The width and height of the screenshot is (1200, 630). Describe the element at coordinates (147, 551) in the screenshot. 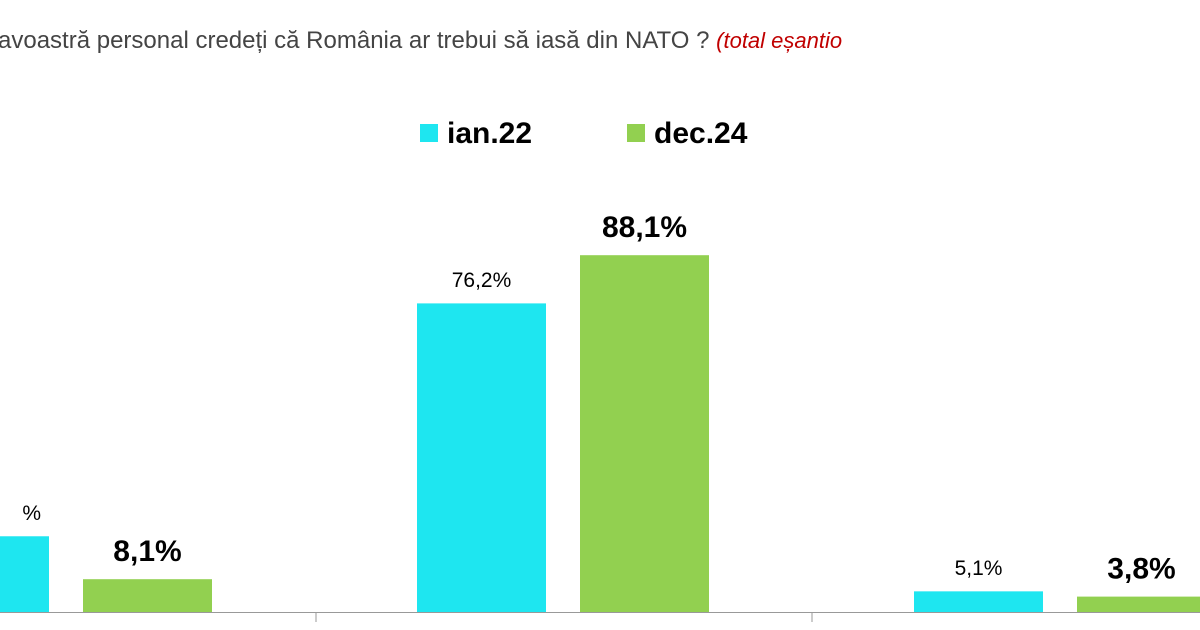

I see `data-label: 8,1%` at that location.